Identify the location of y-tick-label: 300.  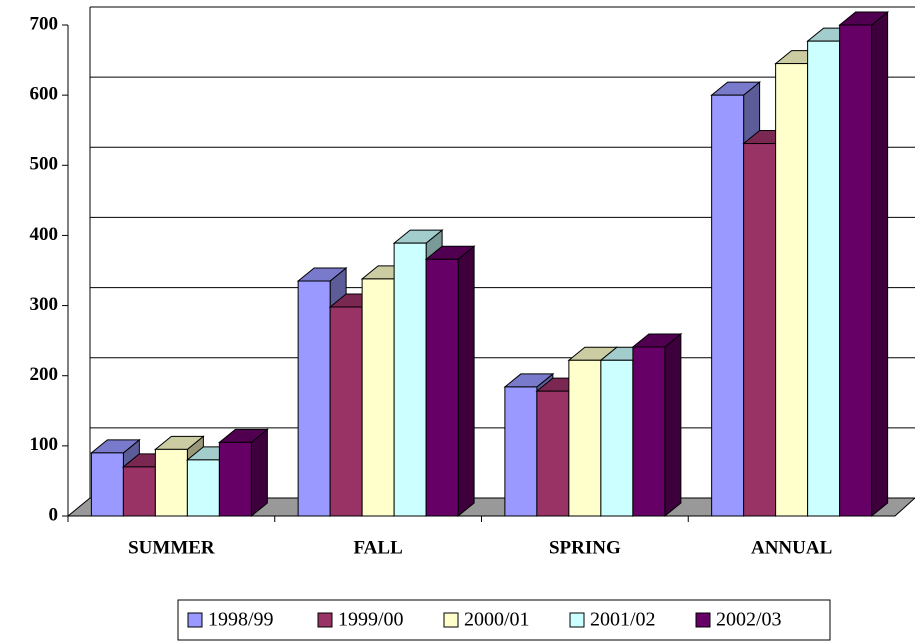
(44, 304).